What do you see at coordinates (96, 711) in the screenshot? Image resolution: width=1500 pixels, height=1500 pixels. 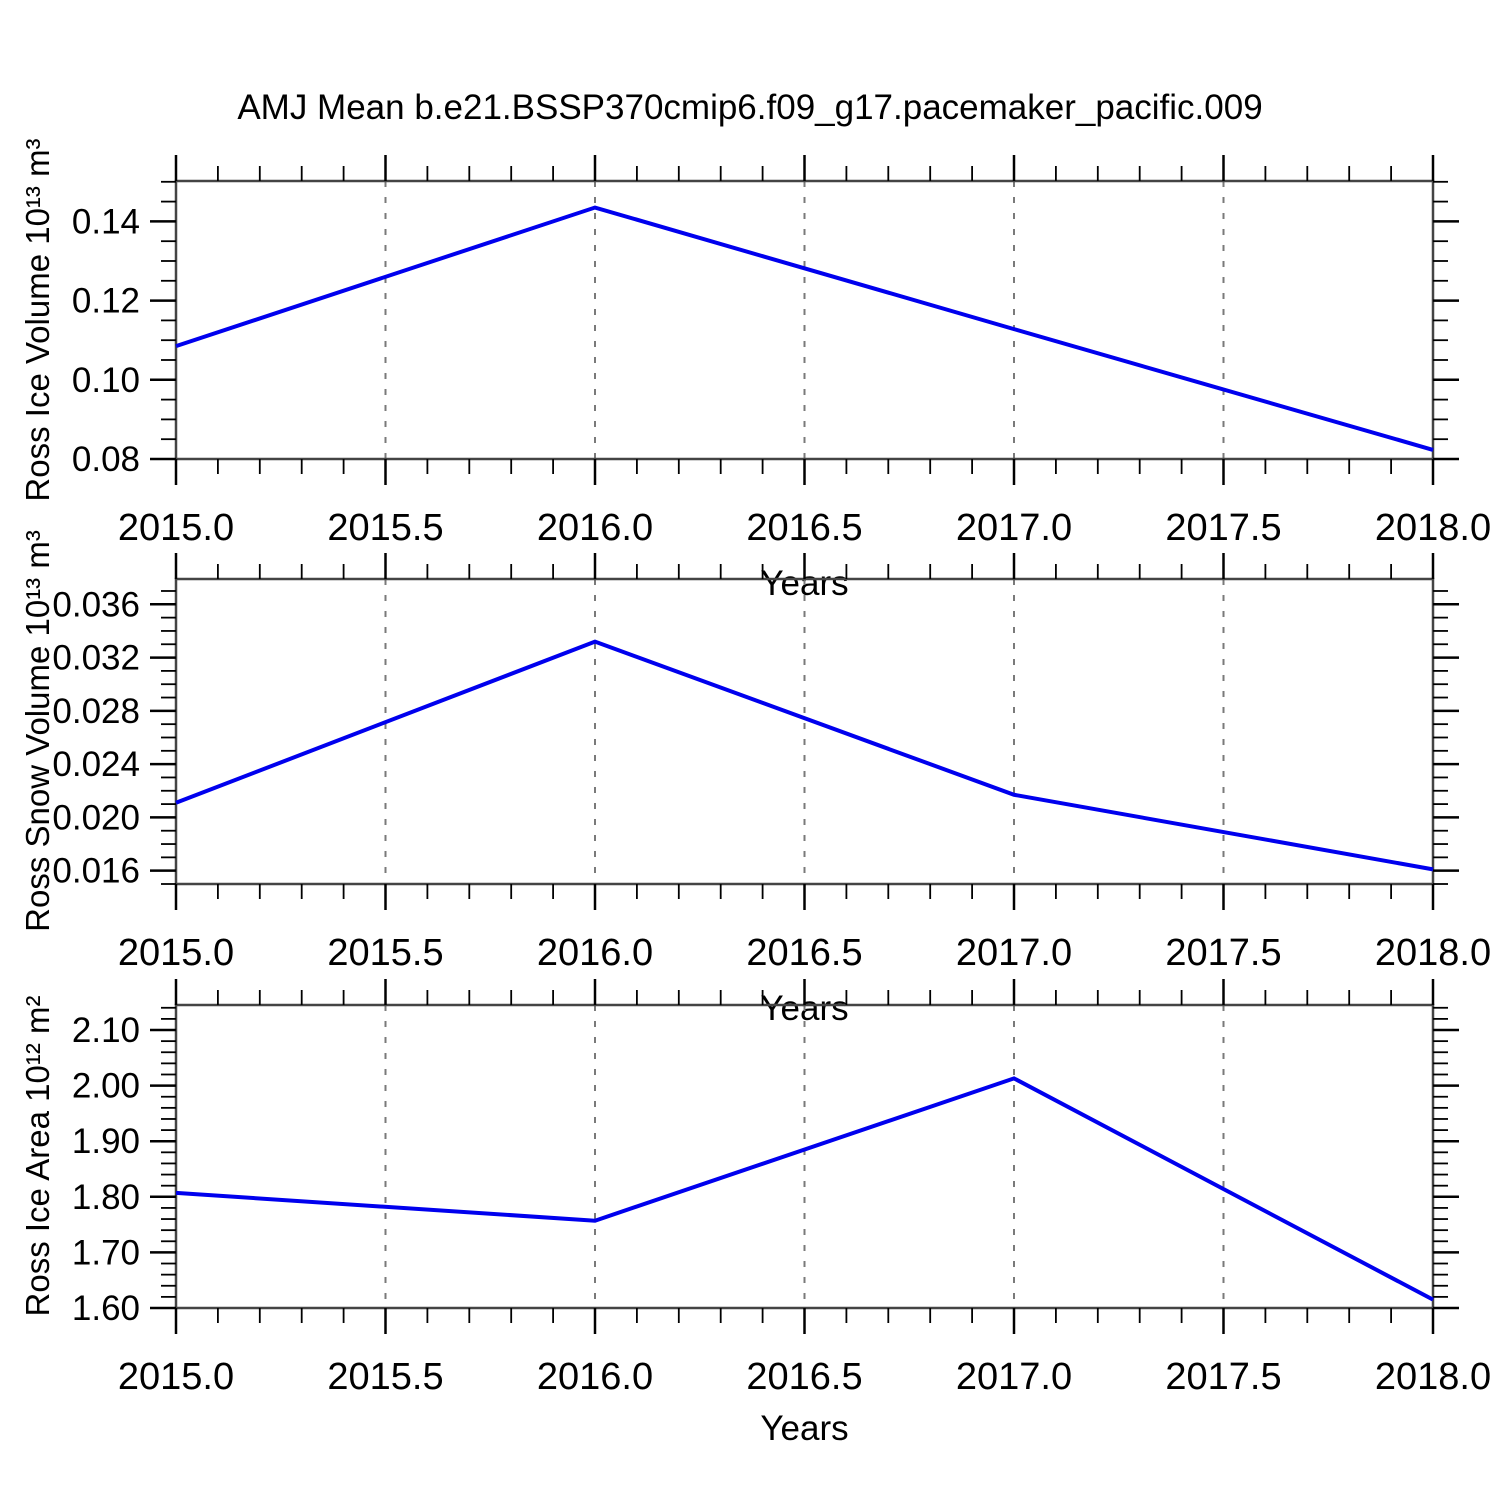 I see `y-tick-label: 0.028` at bounding box center [96, 711].